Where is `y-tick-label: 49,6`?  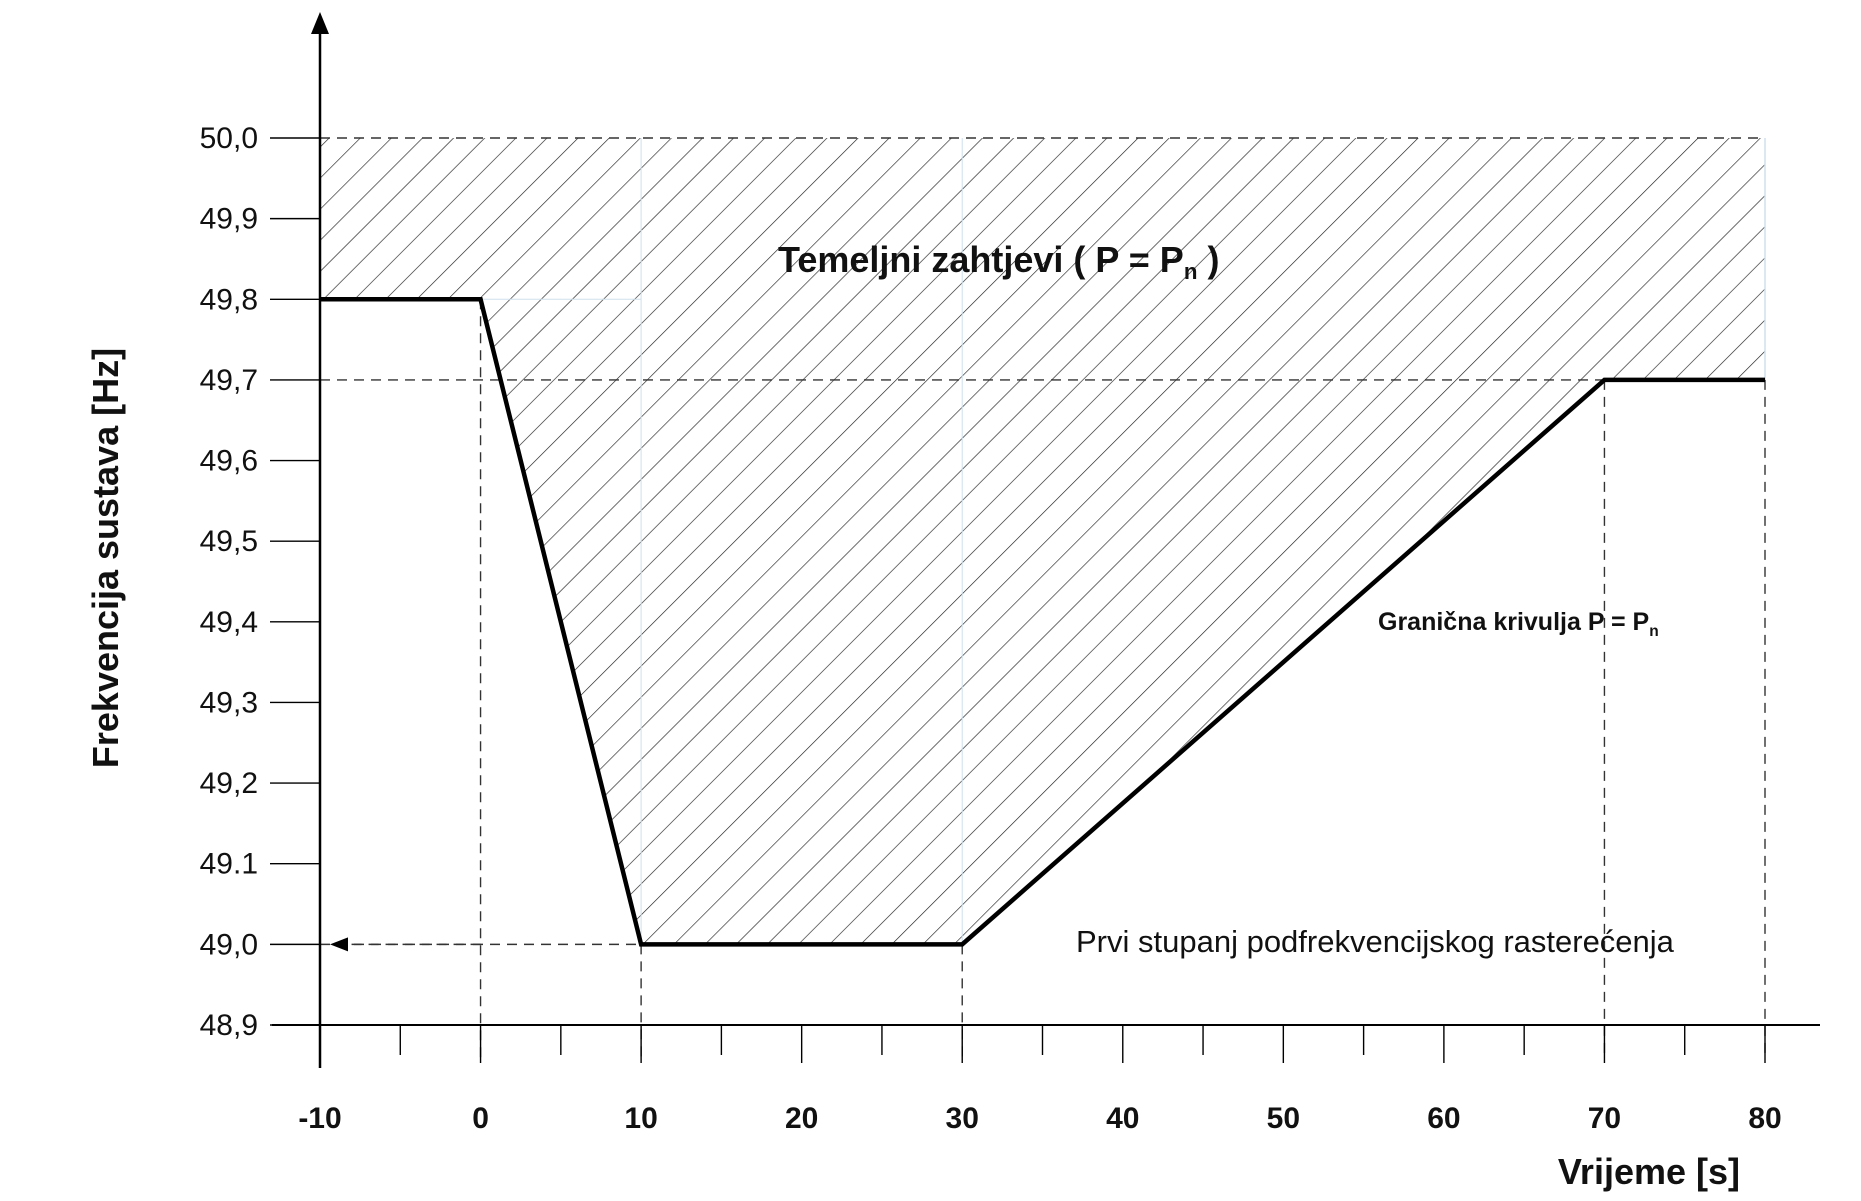
y-tick-label: 49,6 is located at coordinates (229, 461).